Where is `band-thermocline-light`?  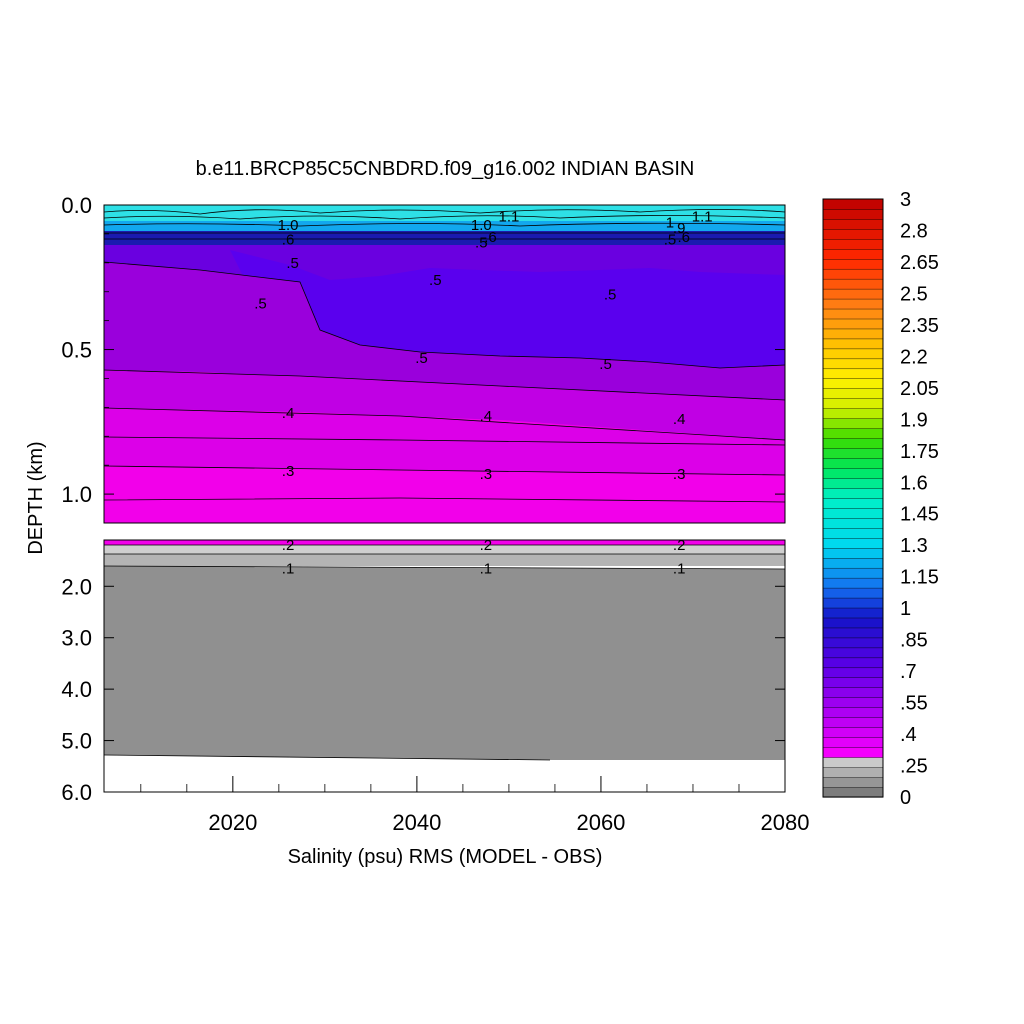 band-thermocline-light is located at coordinates (444, 226).